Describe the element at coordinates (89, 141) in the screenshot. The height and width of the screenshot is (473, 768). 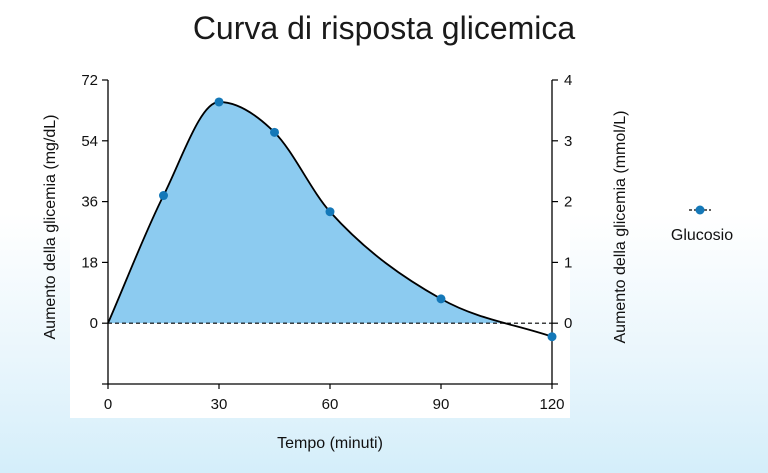
I see `y-tick-label: 54` at that location.